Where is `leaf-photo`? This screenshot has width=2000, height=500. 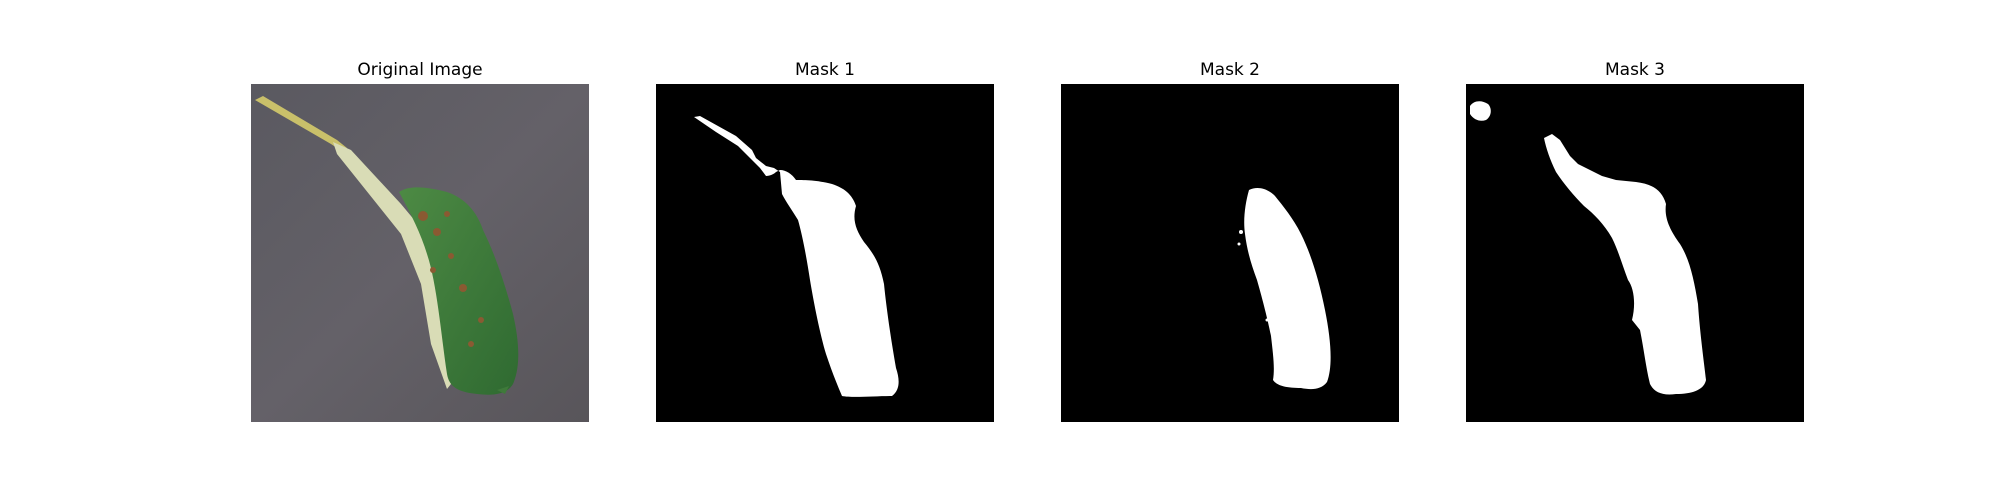
leaf-photo is located at coordinates (420, 253).